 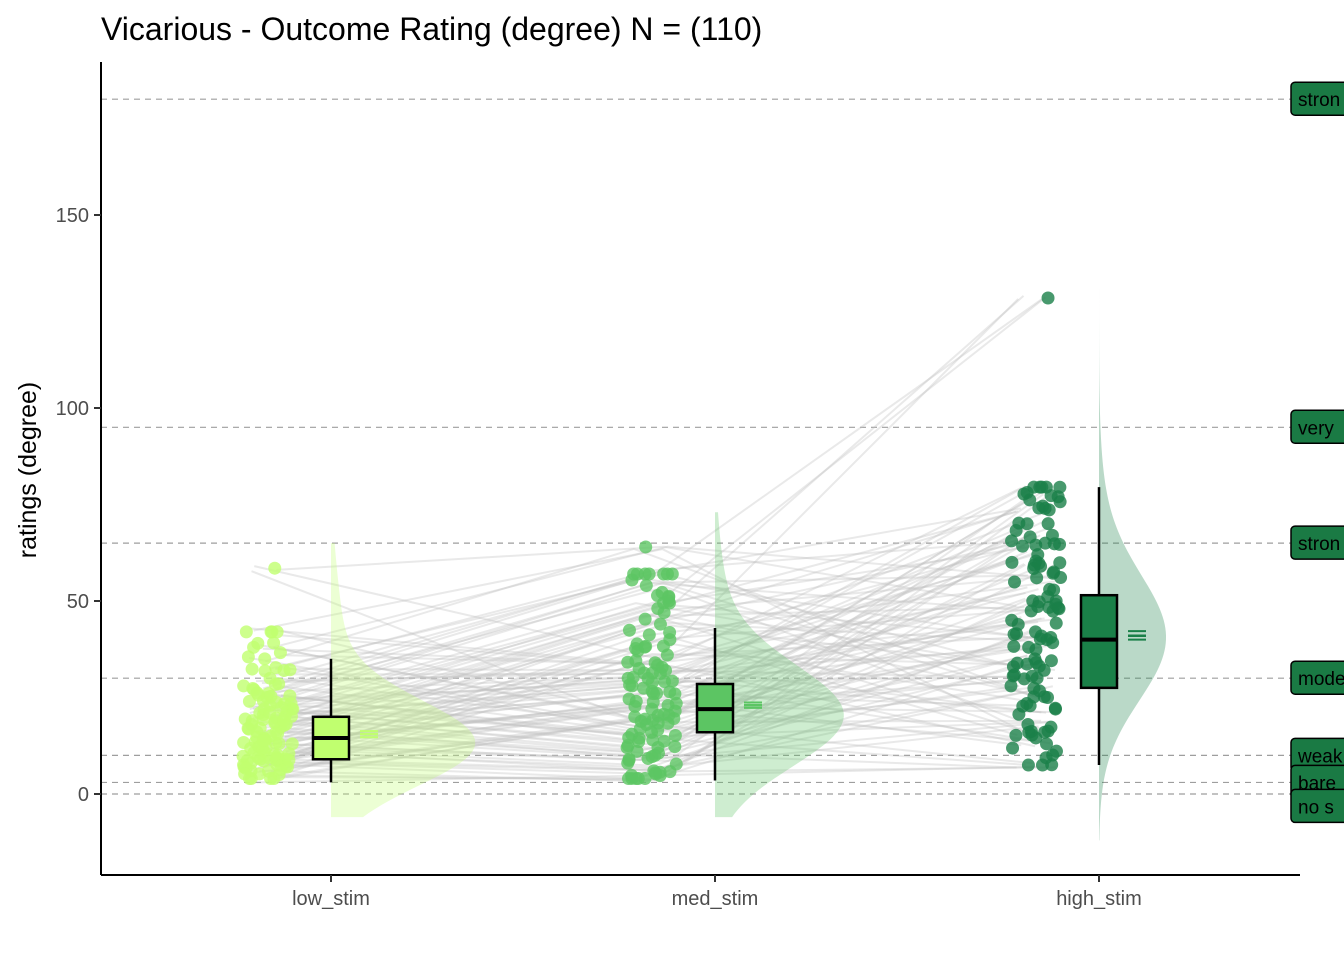 I want to click on reference-label: stron, so click(x=1317, y=542).